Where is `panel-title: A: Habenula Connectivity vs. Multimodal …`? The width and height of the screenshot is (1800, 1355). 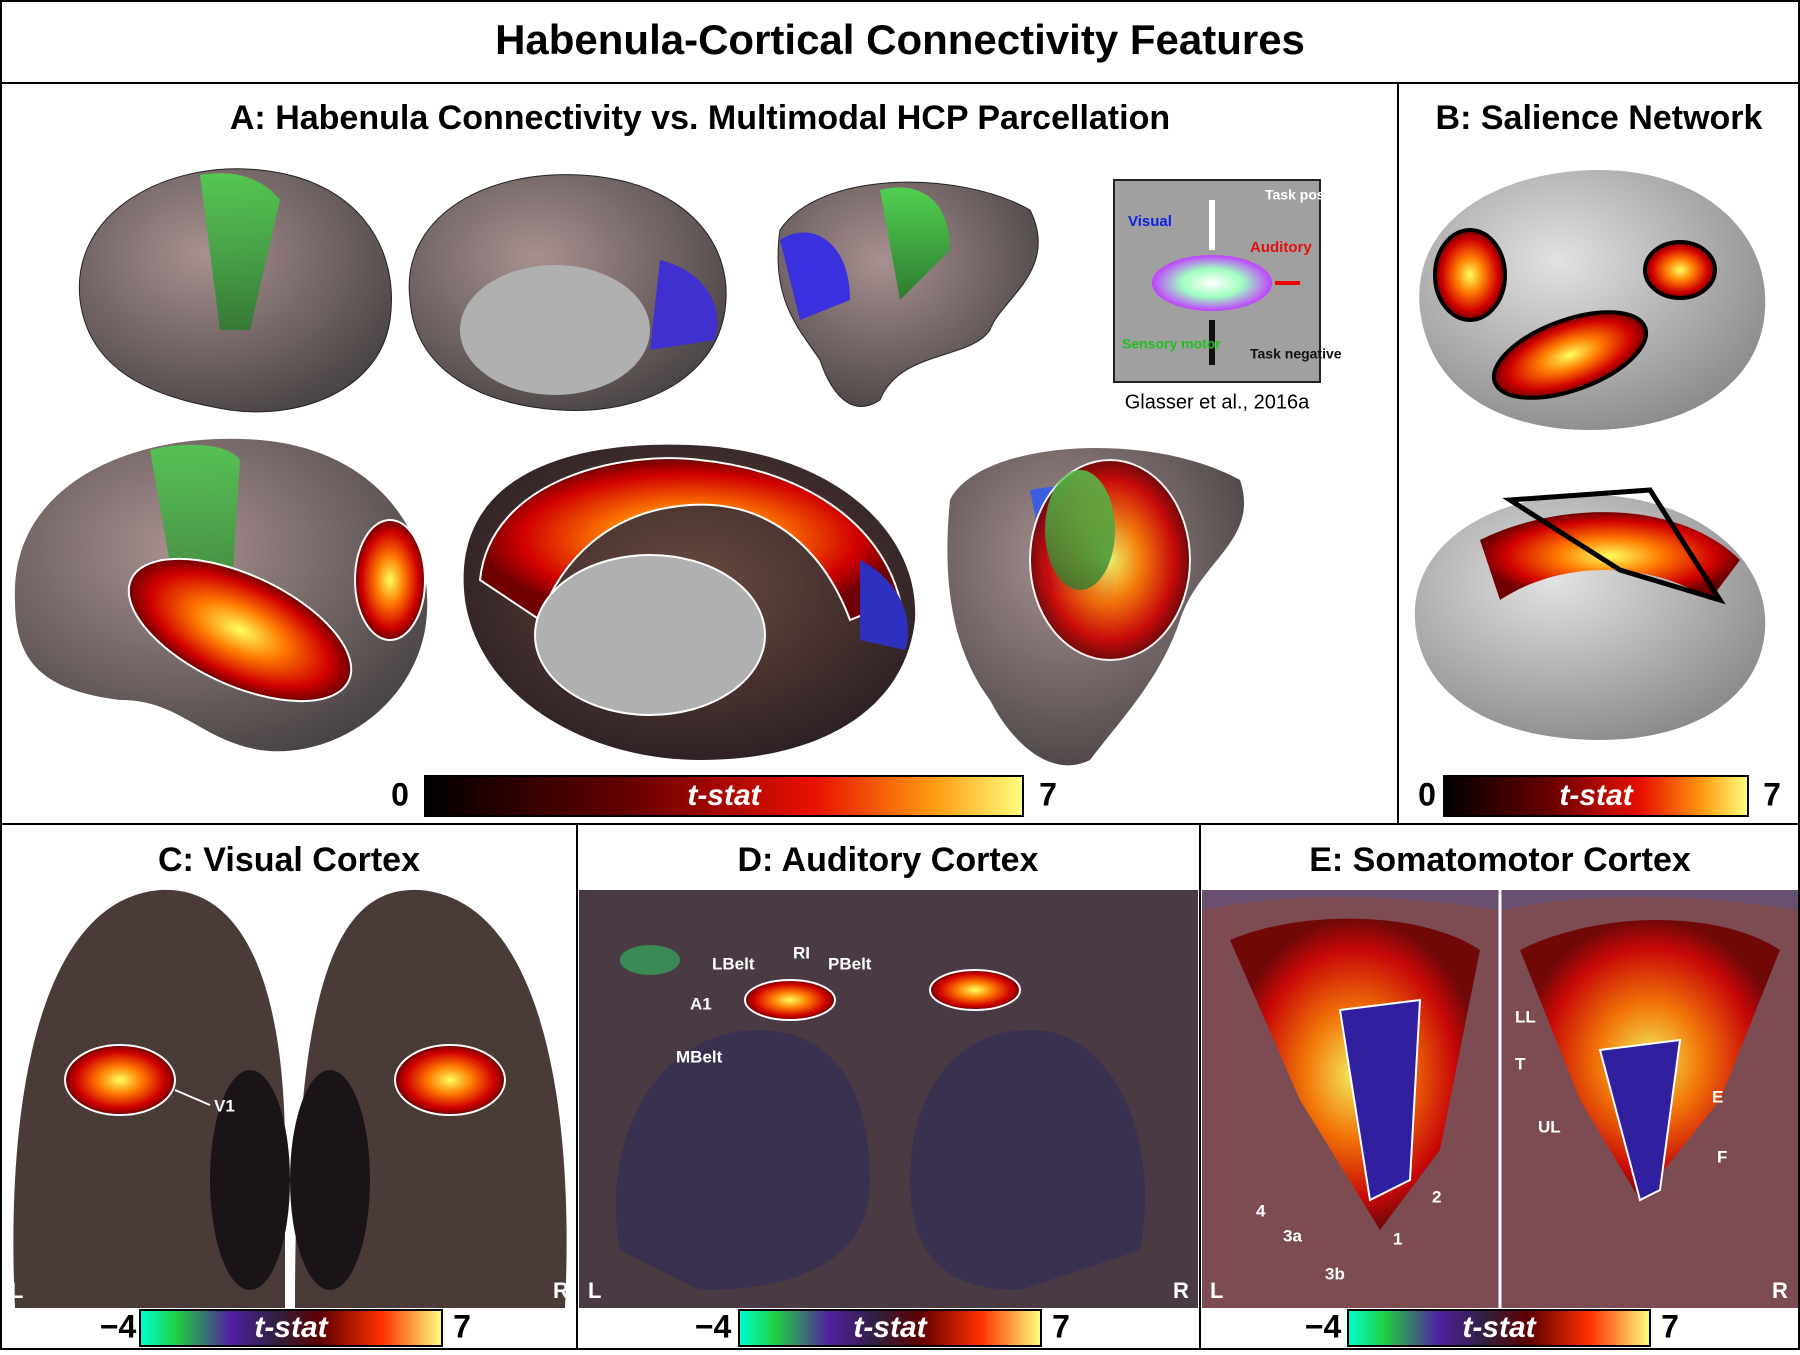 panel-title: A: Habenula Connectivity vs. Multimodal … is located at coordinates (700, 118).